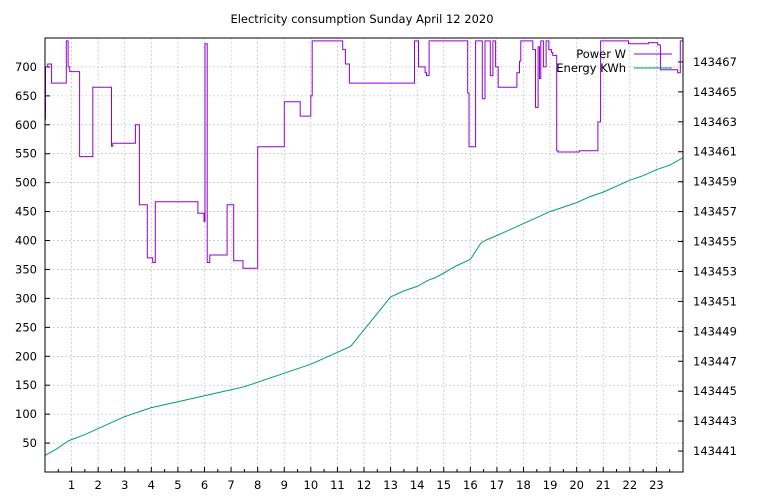  What do you see at coordinates (177, 485) in the screenshot?
I see `x-tick-label: 5` at bounding box center [177, 485].